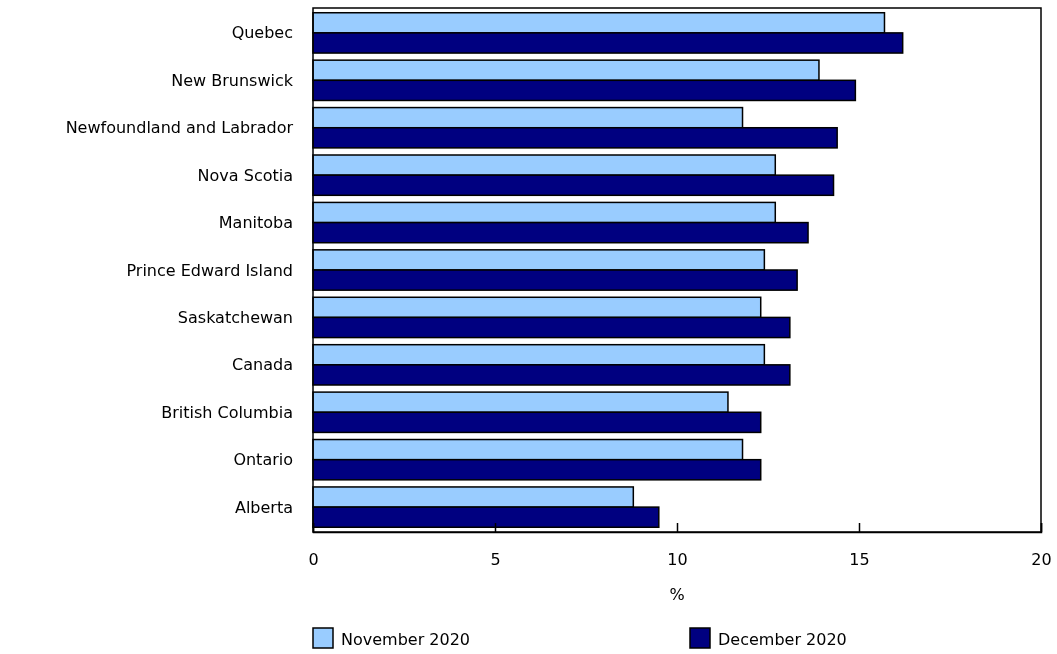 Image resolution: width=1057 pixels, height=654 pixels. What do you see at coordinates (262, 33) in the screenshot?
I see `y-tick-label: Quebec` at bounding box center [262, 33].